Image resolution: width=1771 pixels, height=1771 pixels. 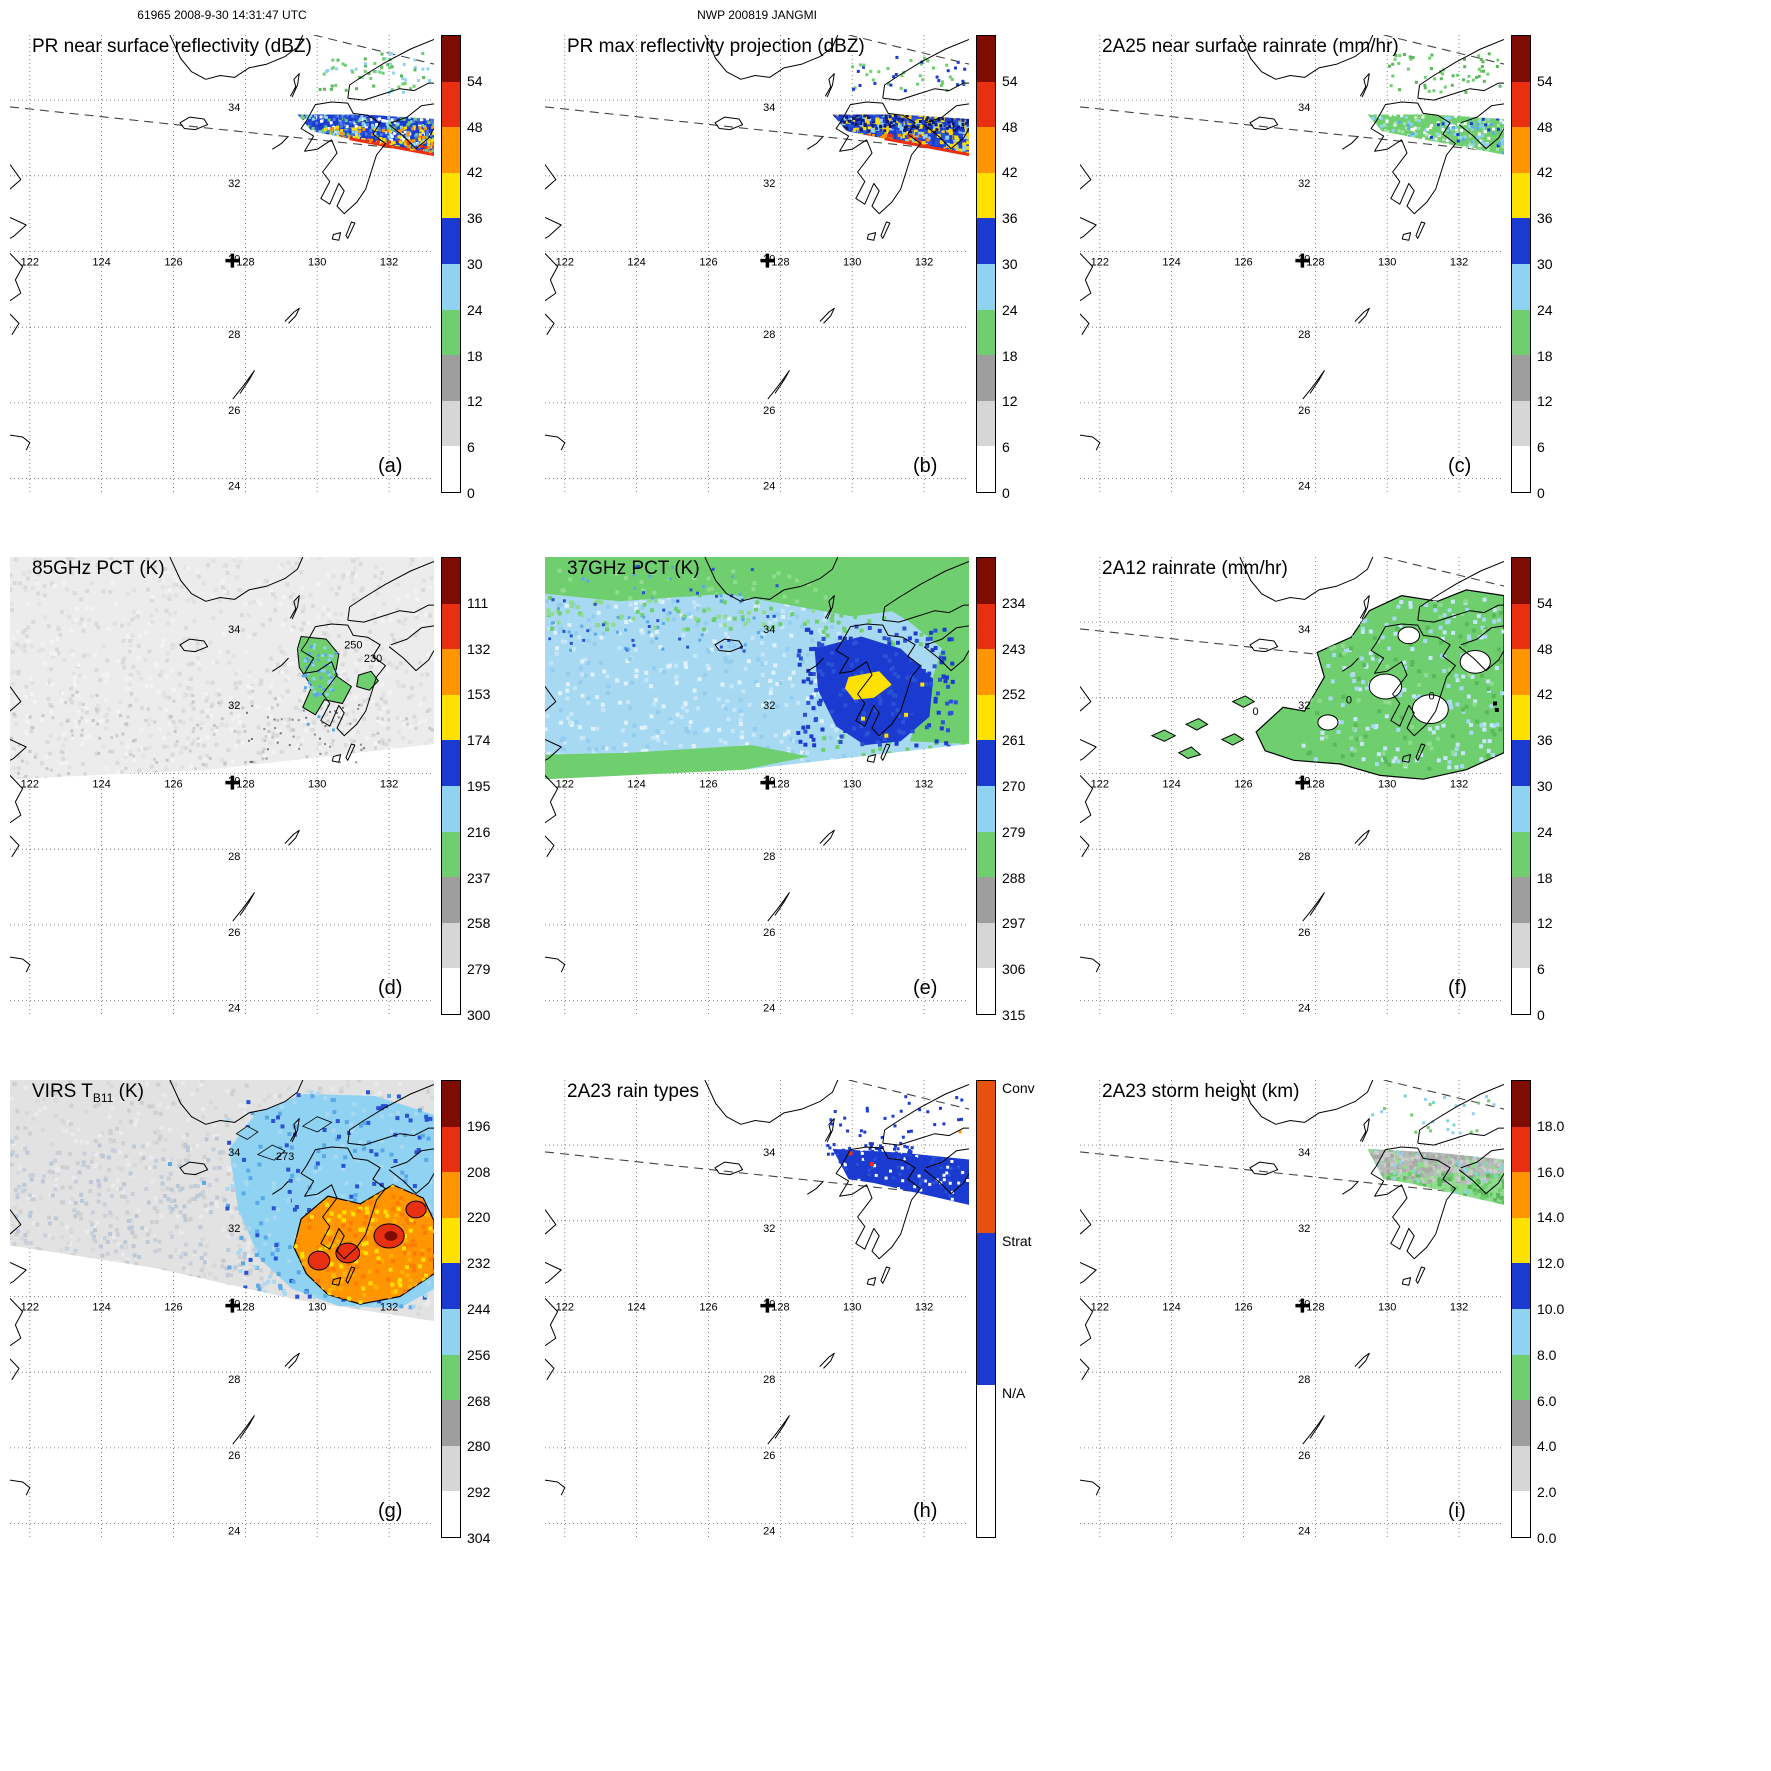 I want to click on panel-title: 2A23 storm height (km), so click(x=1201, y=1091).